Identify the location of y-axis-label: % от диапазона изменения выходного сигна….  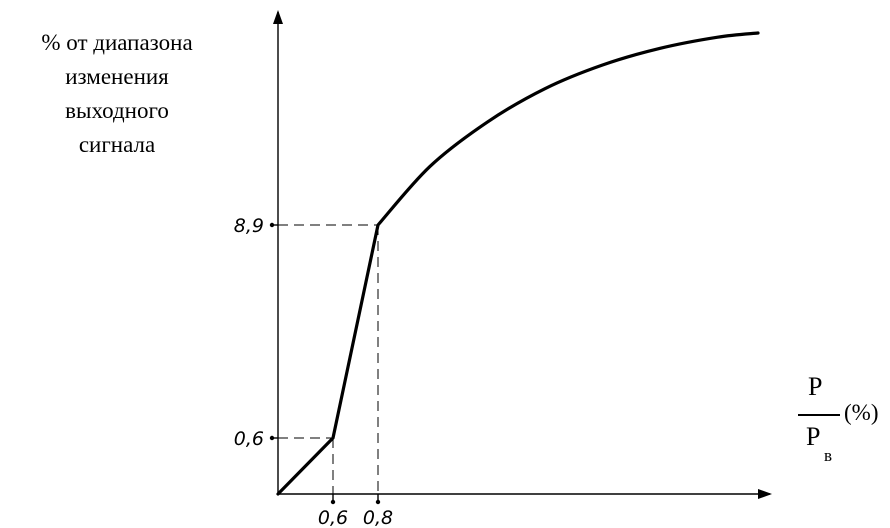
(117, 94).